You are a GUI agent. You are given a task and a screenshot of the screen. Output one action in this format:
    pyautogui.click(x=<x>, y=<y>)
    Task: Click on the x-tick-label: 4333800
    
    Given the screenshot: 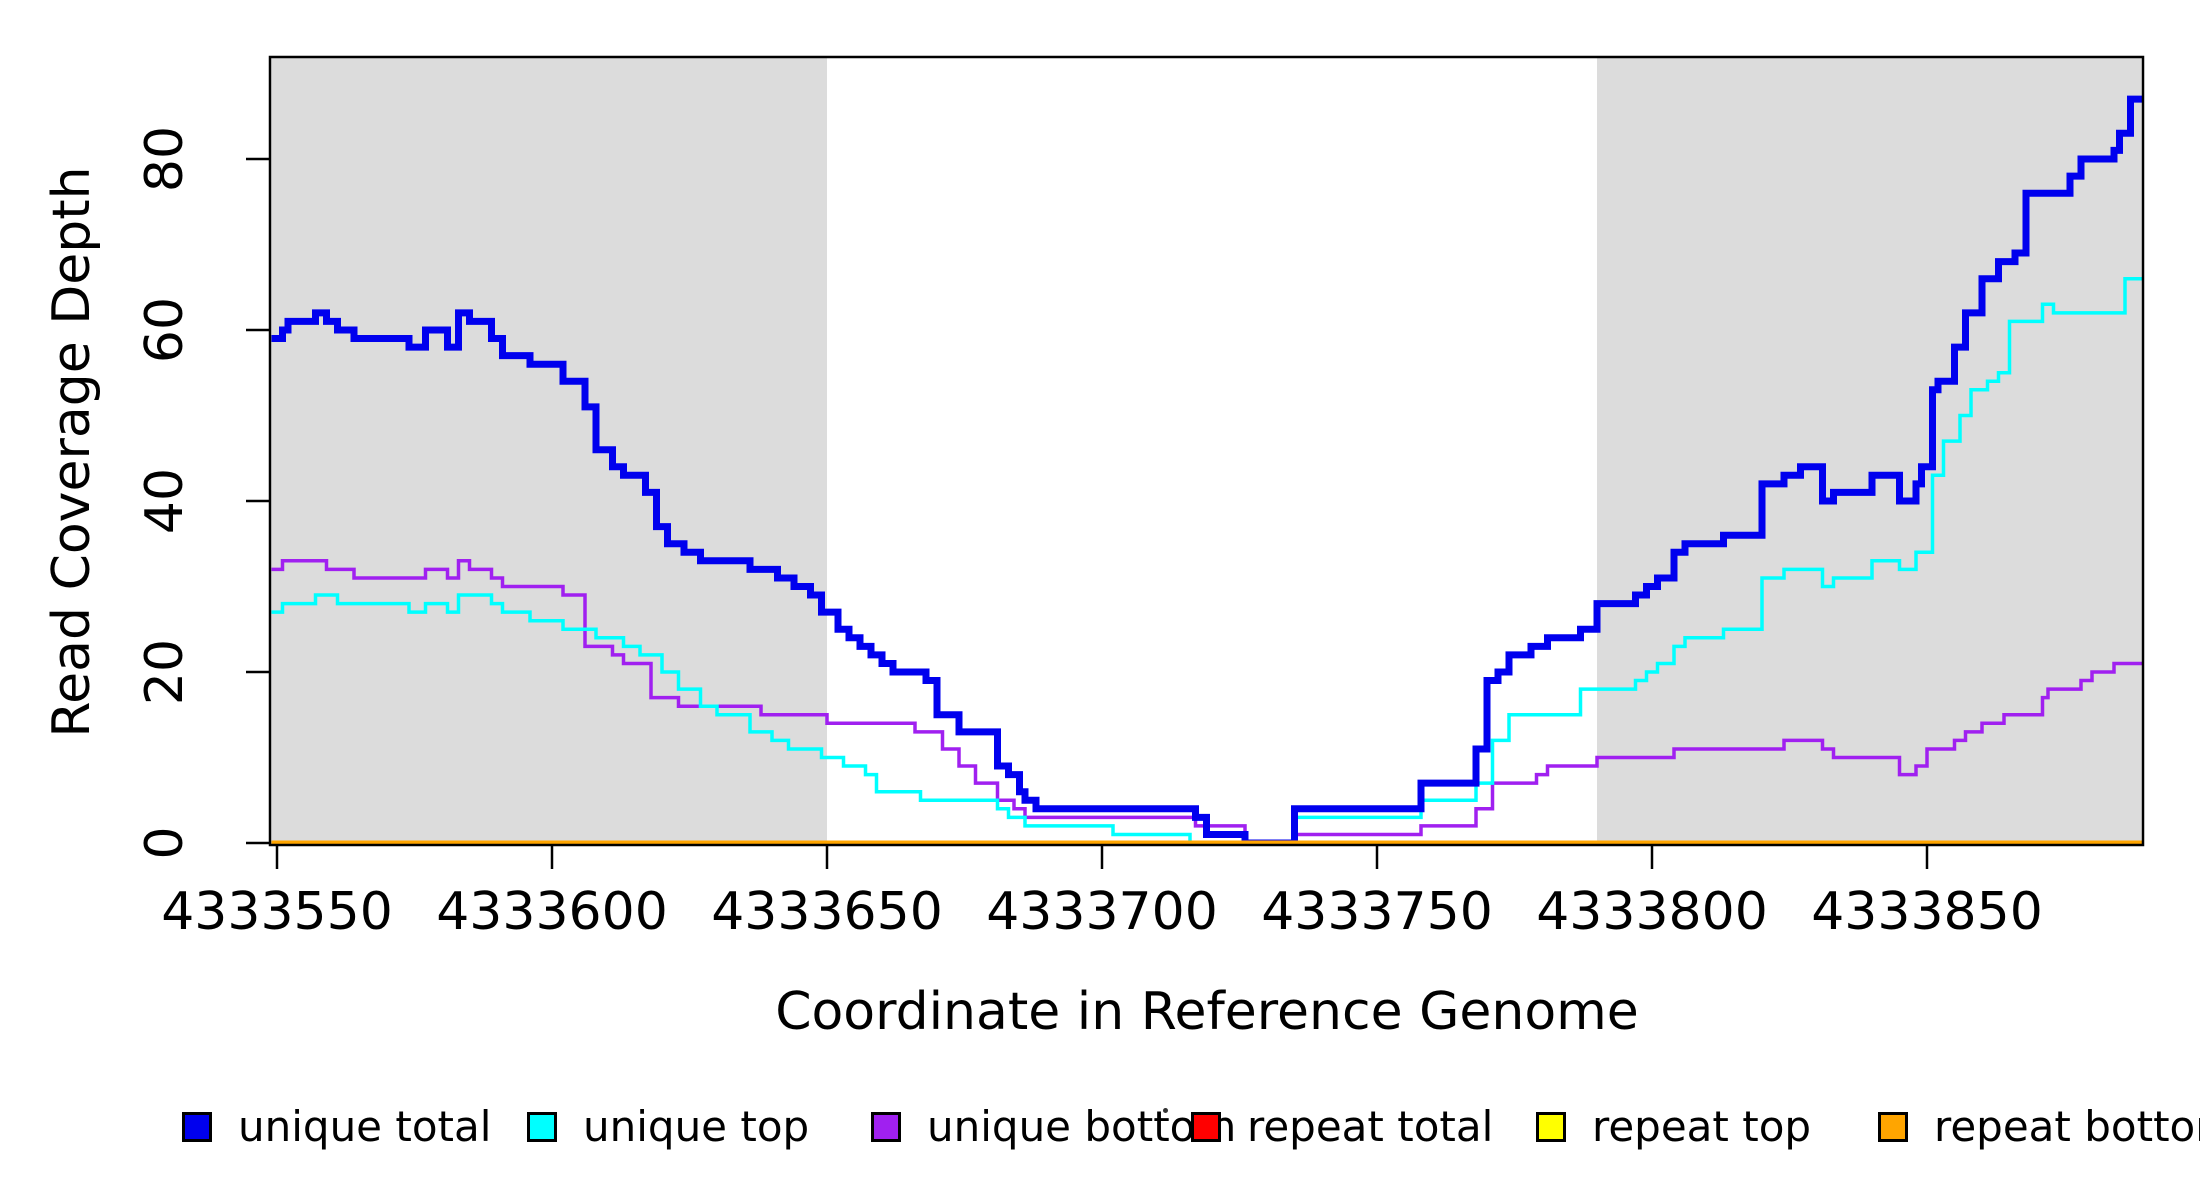 What is the action you would take?
    pyautogui.click(x=1652, y=912)
    